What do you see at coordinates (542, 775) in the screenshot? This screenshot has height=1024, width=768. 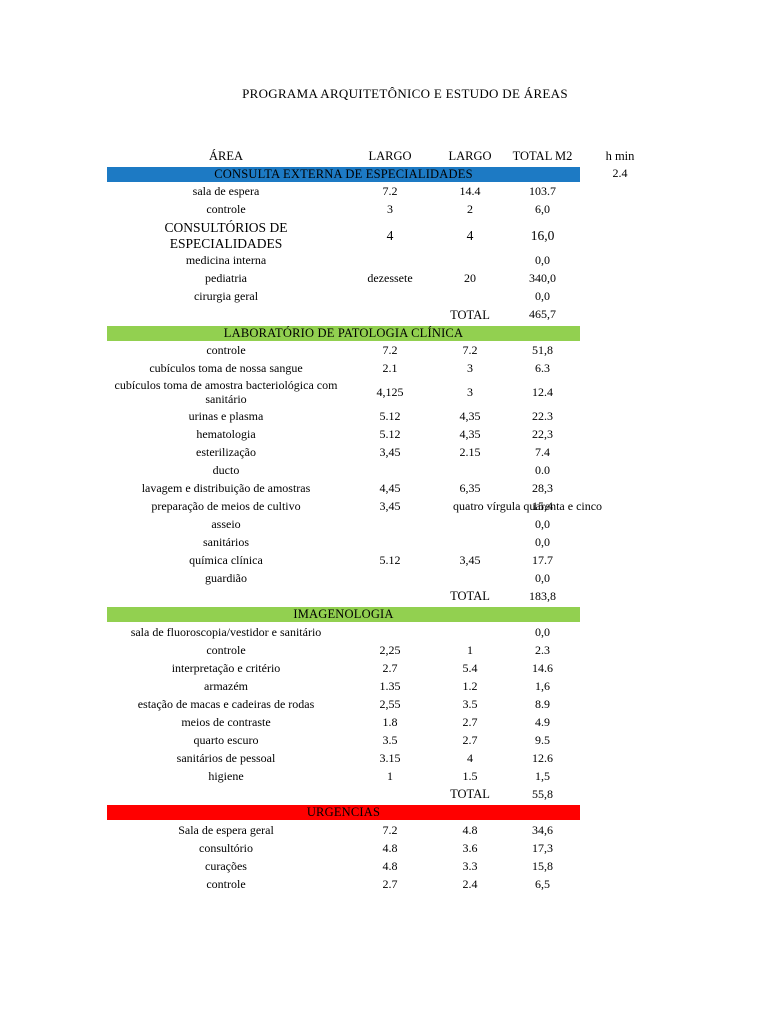 I see `row-total-m2-value: 1,5` at bounding box center [542, 775].